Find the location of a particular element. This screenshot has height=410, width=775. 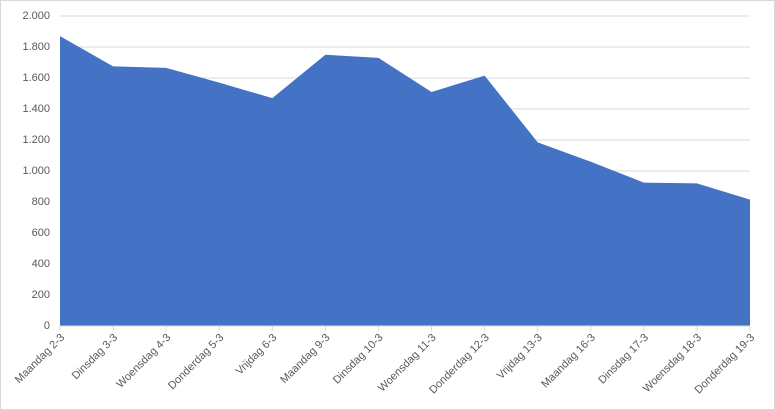

y-tick-label: 1.000 is located at coordinates (36, 171).